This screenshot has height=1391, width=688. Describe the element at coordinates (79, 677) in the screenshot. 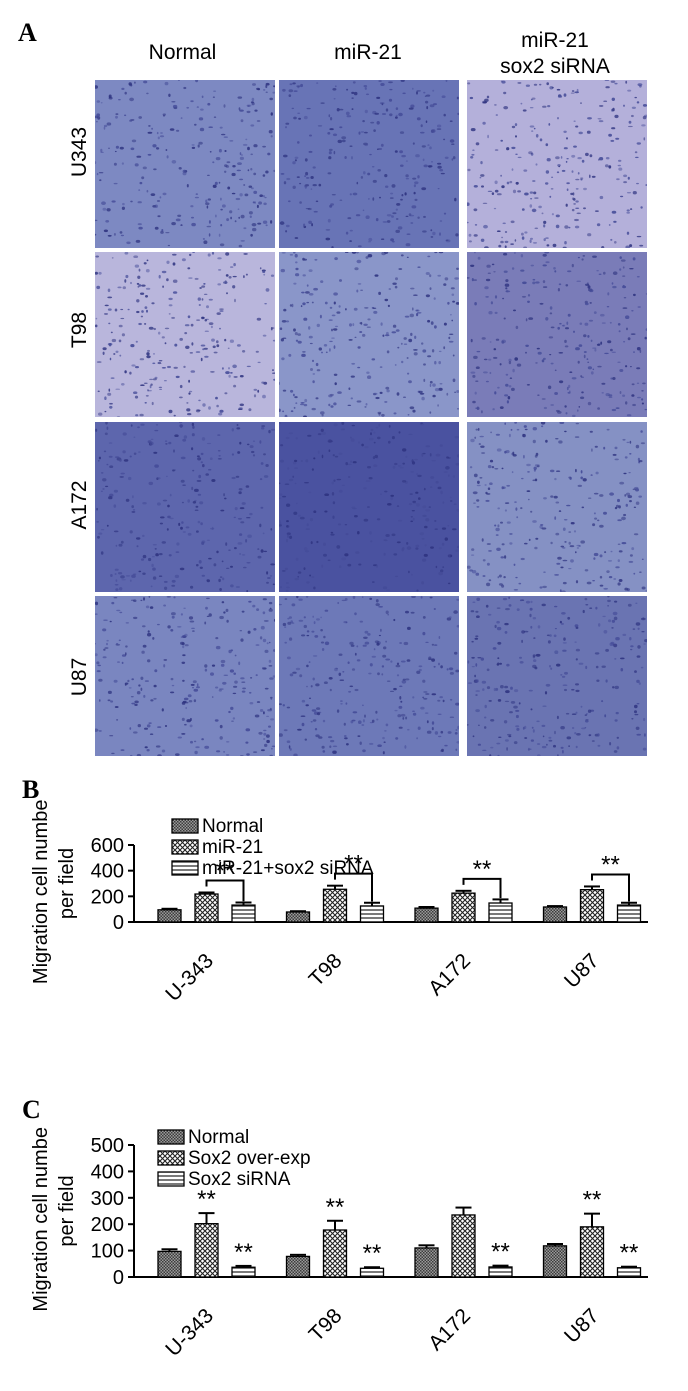

I see `row-label-u87: U87` at that location.